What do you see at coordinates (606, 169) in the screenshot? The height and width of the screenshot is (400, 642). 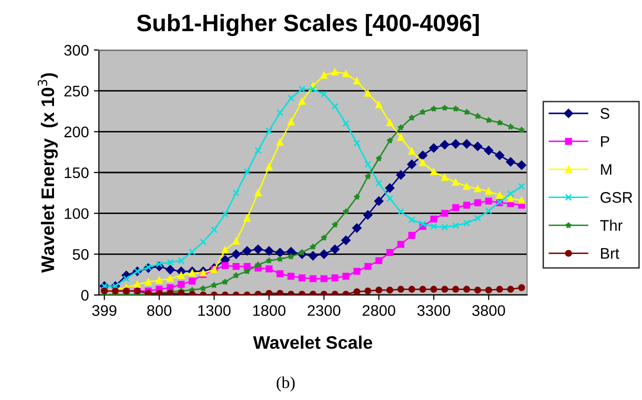 I see `legend-label: M` at bounding box center [606, 169].